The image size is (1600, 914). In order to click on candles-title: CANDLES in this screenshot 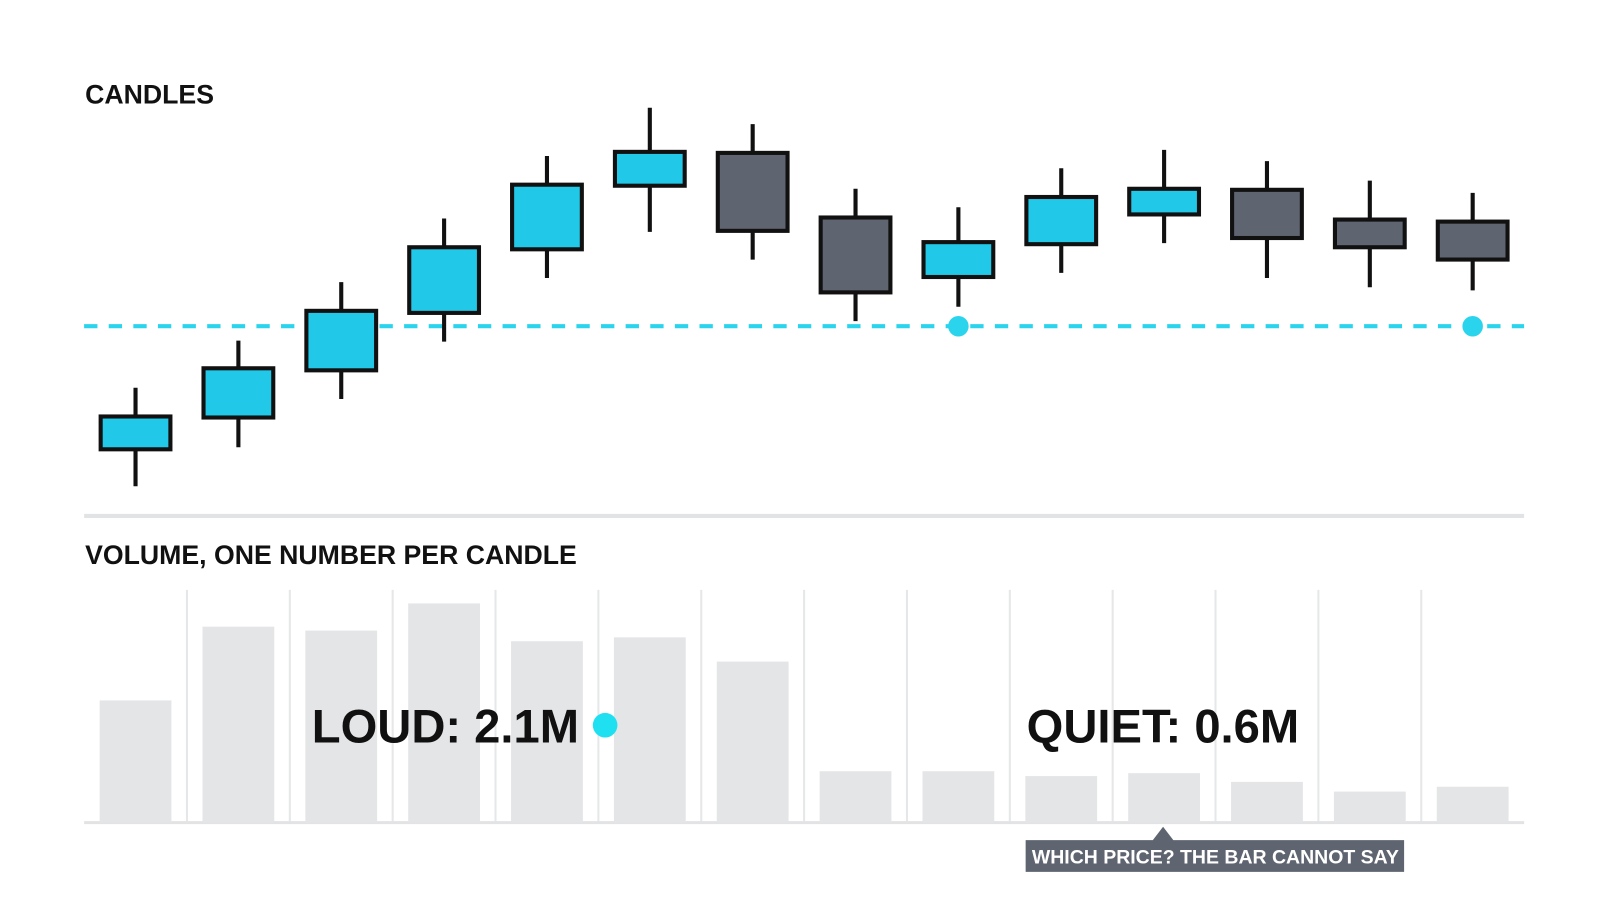, I will do `click(149, 95)`.